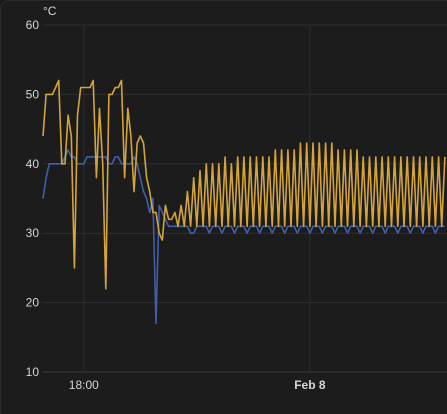  What do you see at coordinates (33, 164) in the screenshot?
I see `y-tick-label: 40` at bounding box center [33, 164].